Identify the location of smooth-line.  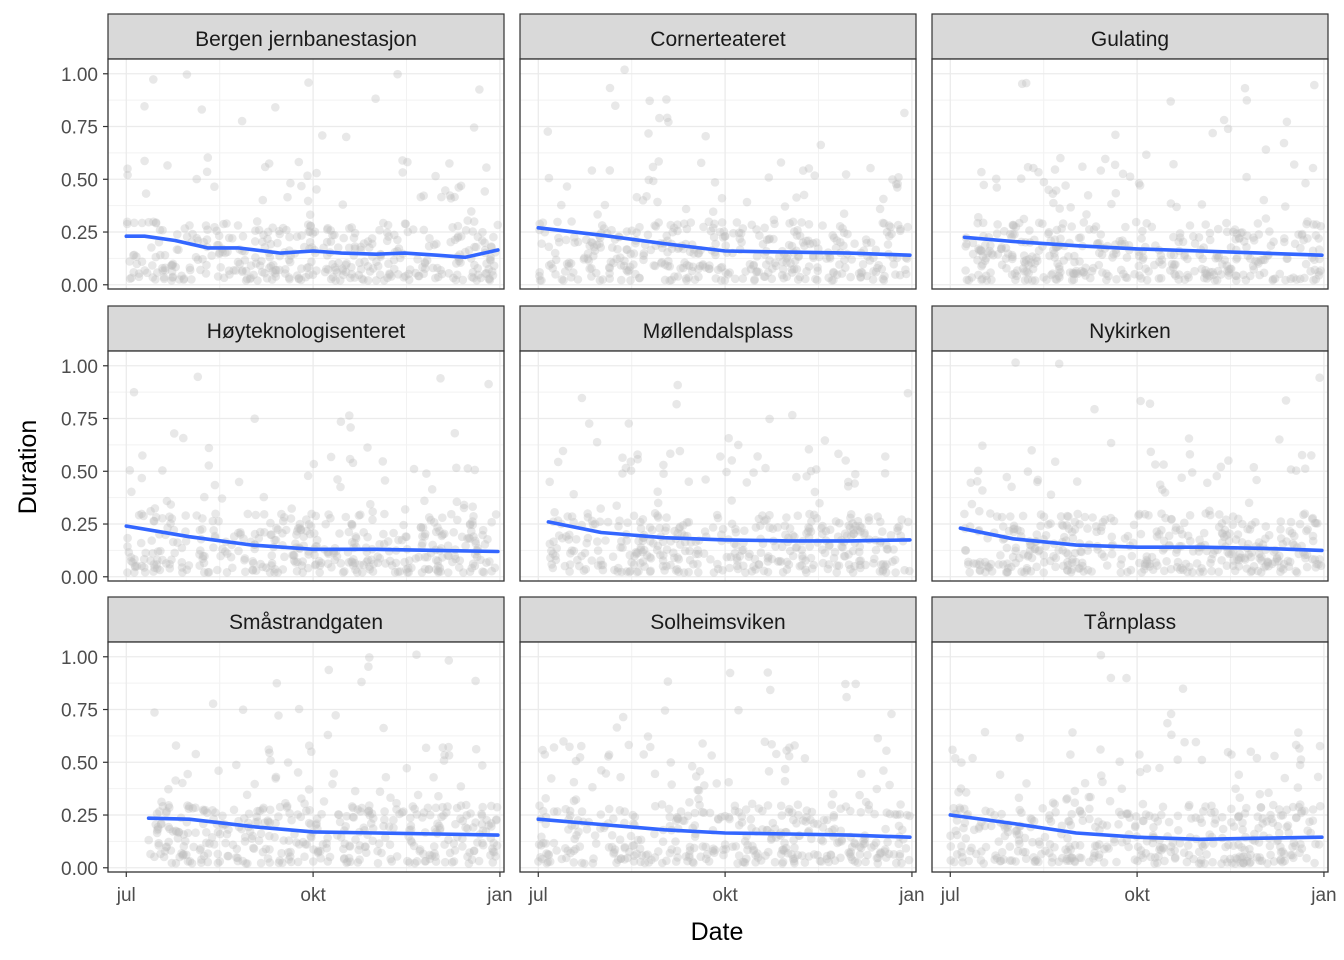
(724, 828).